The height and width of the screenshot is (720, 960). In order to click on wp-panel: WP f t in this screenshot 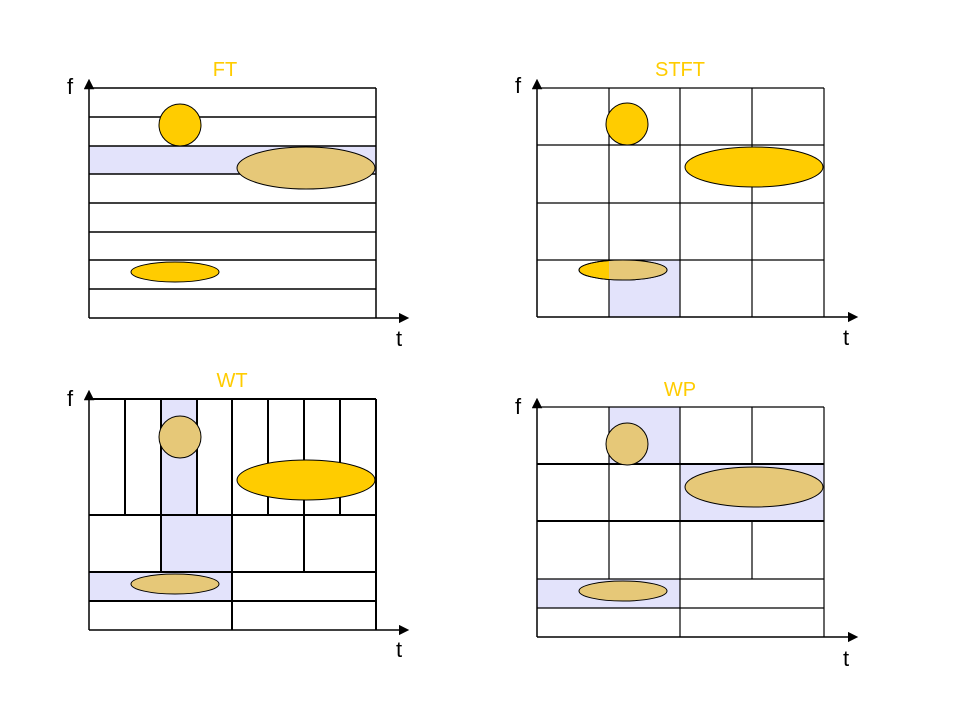, I will do `click(687, 525)`.